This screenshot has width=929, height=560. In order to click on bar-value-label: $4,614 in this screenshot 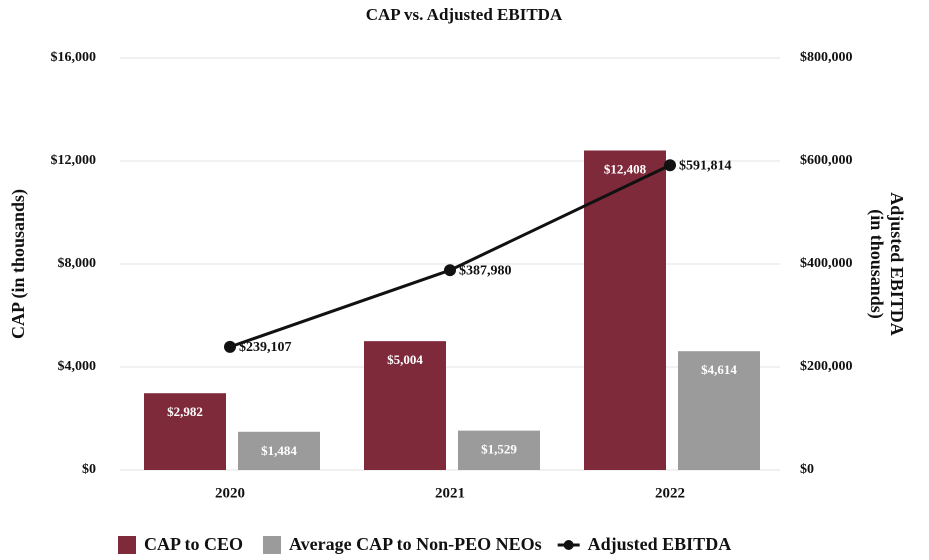, I will do `click(719, 369)`.